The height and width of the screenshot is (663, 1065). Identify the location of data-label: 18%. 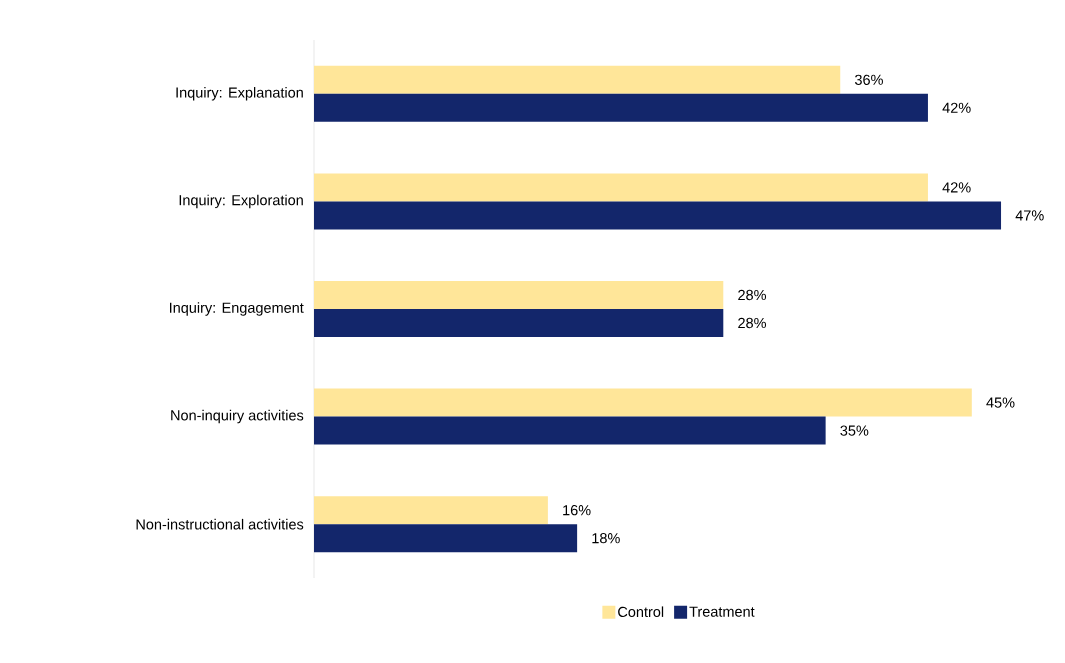
(606, 538).